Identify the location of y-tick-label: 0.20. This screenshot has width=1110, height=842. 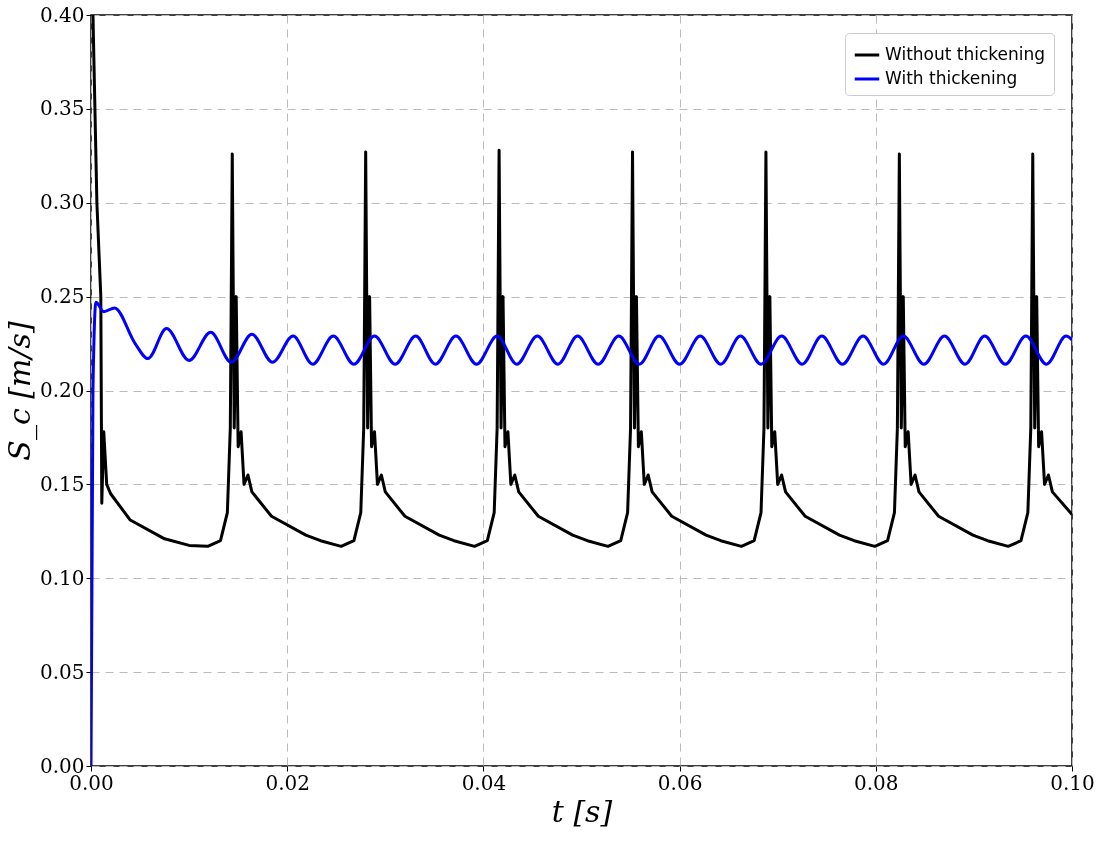
(62, 390).